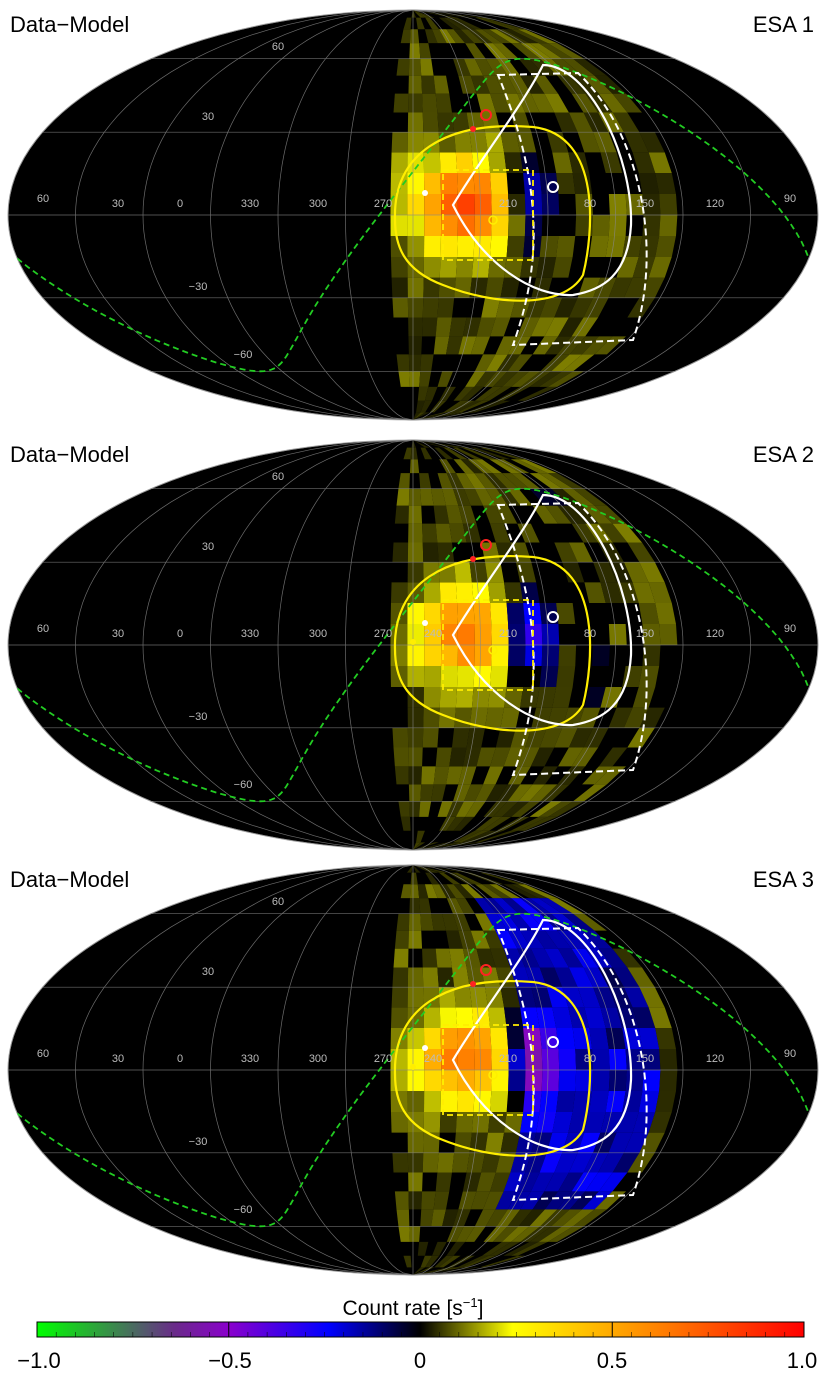  Describe the element at coordinates (590, 204) in the screenshot. I see `longitude-label: 80` at that location.